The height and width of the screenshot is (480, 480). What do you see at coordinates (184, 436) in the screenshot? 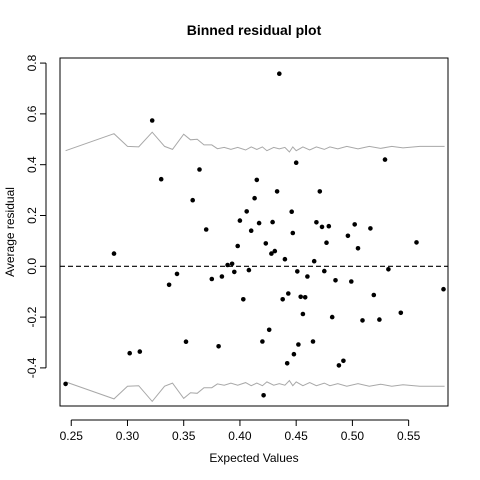
I see `x-tick-label: 0.35` at bounding box center [184, 436].